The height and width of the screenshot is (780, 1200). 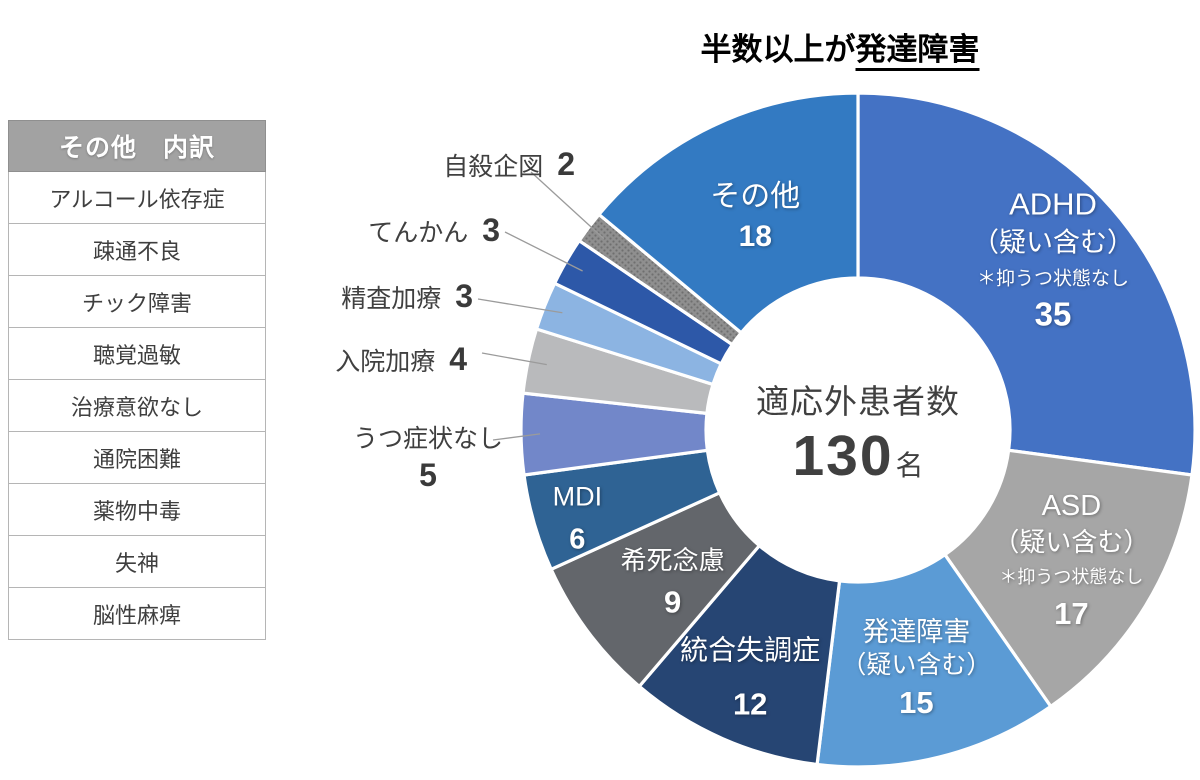 I want to click on other-table-cell: 脳性麻痺, so click(x=137, y=613).